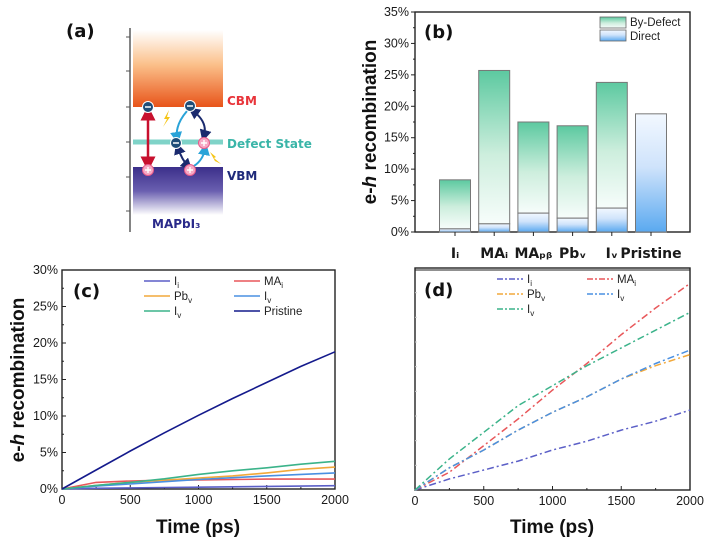  Describe the element at coordinates (572, 254) in the screenshot. I see `x-category-label: Pbᵥ` at that location.